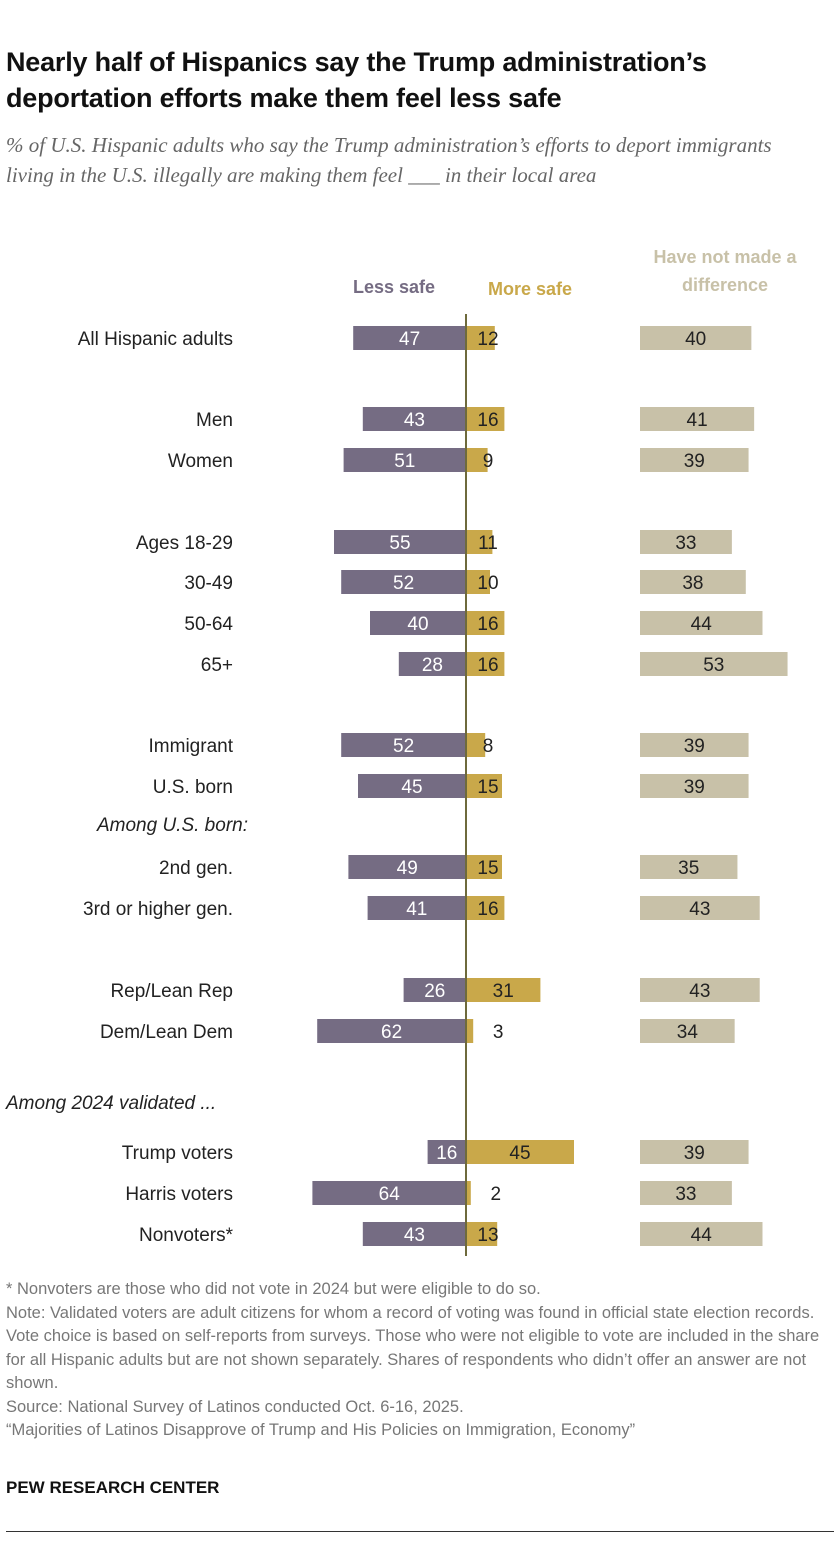  I want to click on more-safe-value: 2, so click(496, 1194).